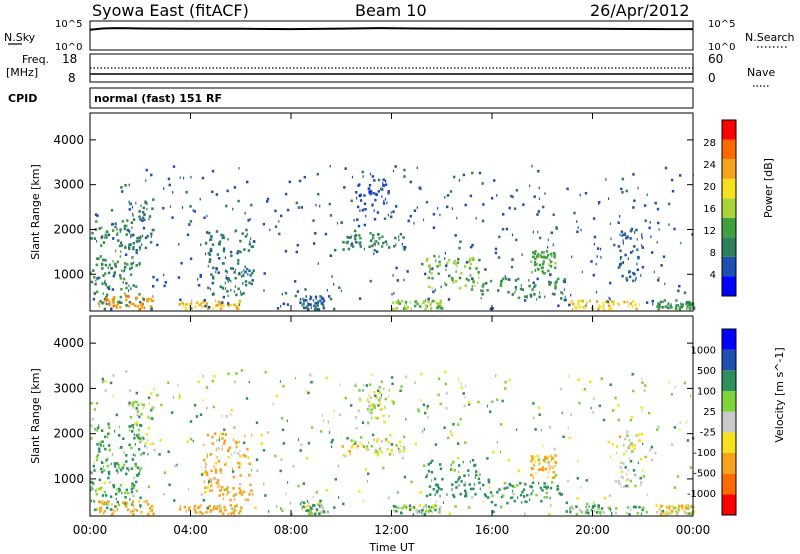  I want to click on velocity-colorbar-label: Velocity [m s^-1], so click(779, 394).